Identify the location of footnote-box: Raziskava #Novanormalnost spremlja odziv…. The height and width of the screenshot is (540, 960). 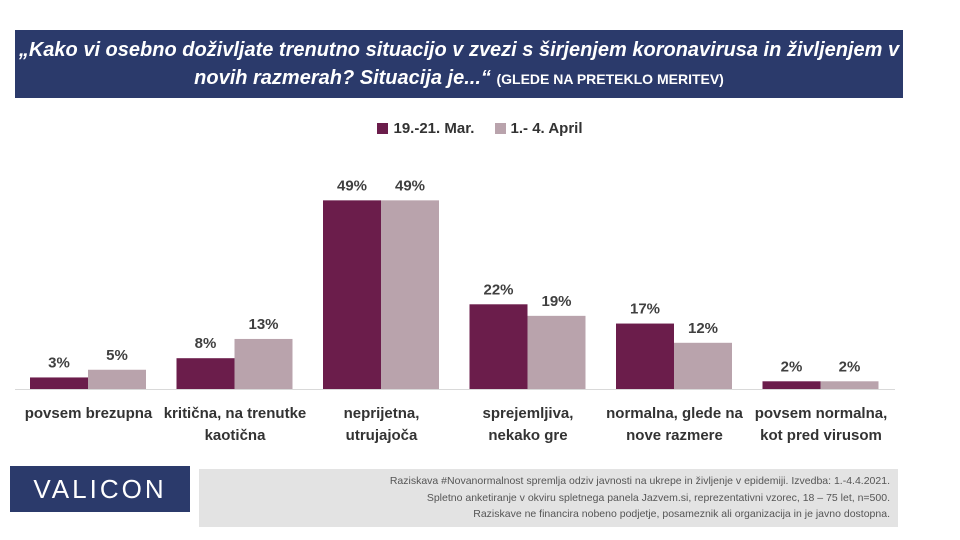
(548, 498).